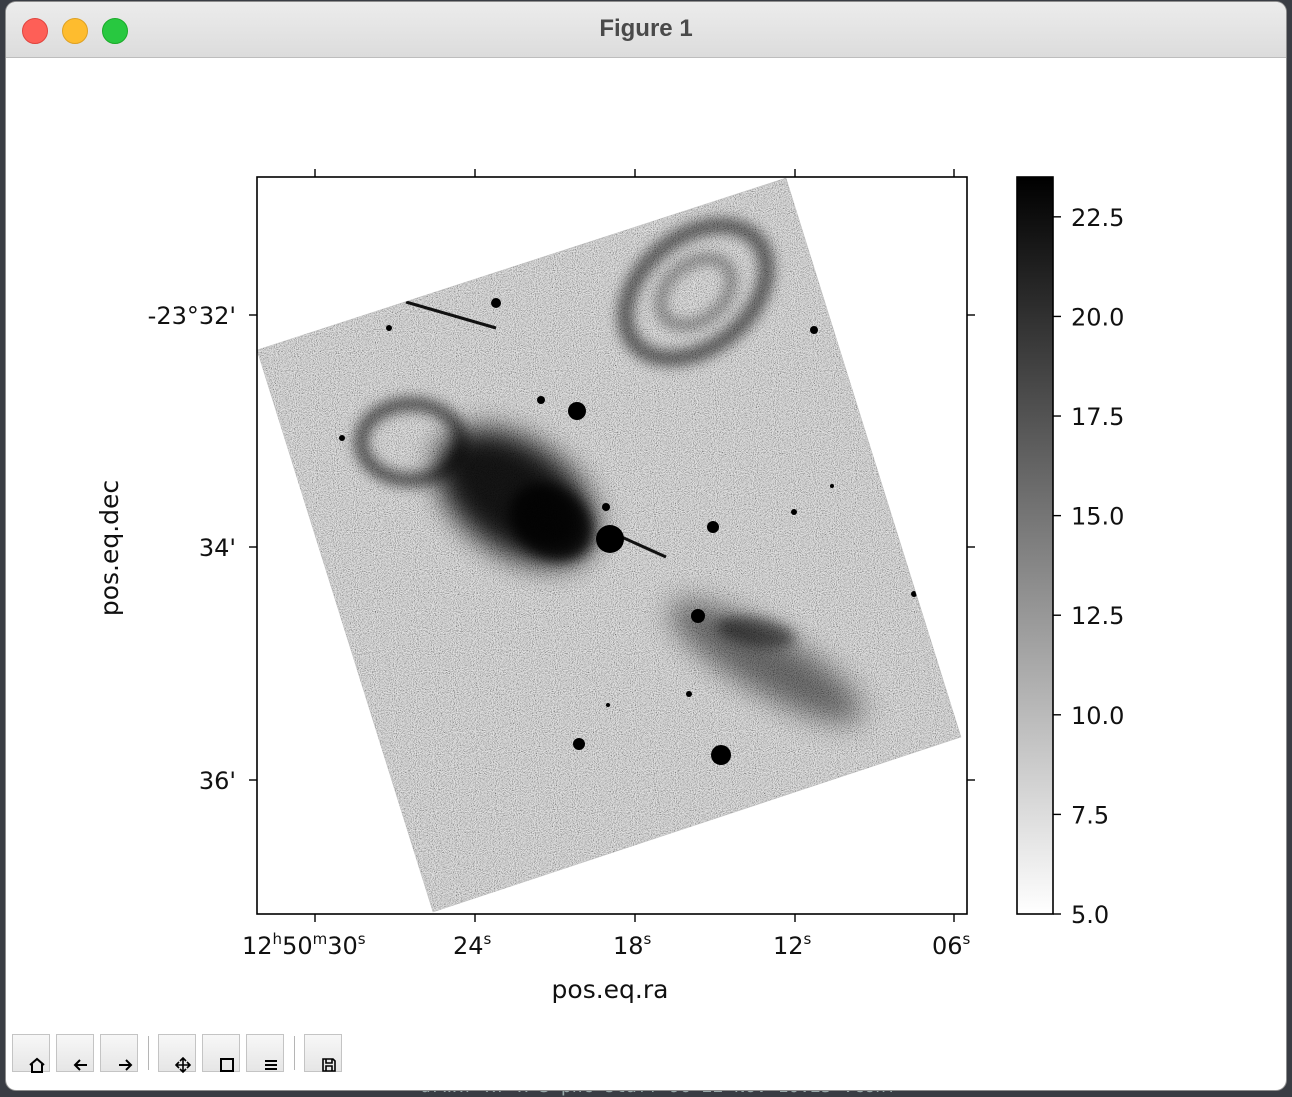 This screenshot has width=1292, height=1097. I want to click on x-axis-label: pos.eq.ra, so click(610, 989).